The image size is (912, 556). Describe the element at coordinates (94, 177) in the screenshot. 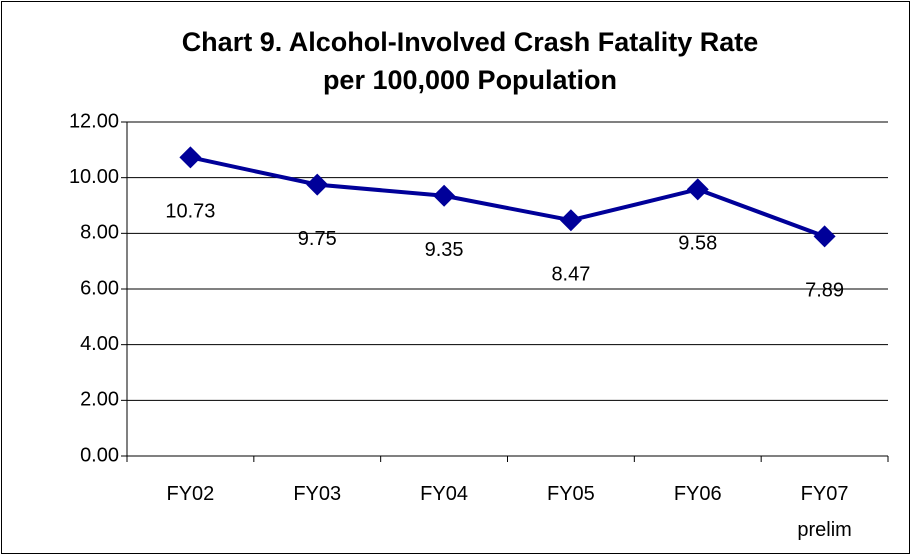

I see `y-tick-label: 10.00` at that location.